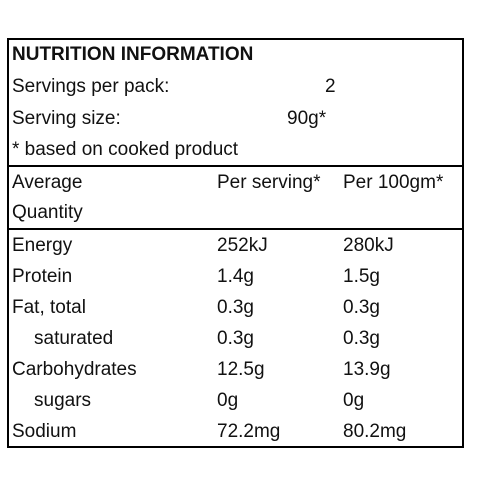 Image resolution: width=480 pixels, height=480 pixels. Describe the element at coordinates (74, 369) in the screenshot. I see `nutrient-name: Carbohydrates` at that location.